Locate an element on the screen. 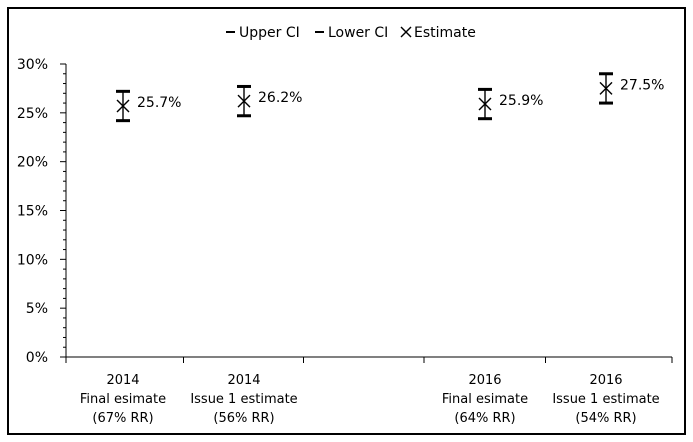 This screenshot has width=693, height=442. data-label: 25.9% is located at coordinates (521, 101).